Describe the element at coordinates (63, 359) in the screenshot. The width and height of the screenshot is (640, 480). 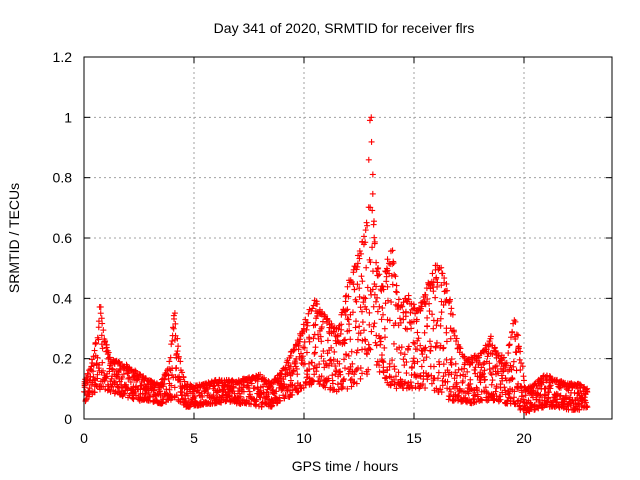
I see `y-tick-label: 0.2` at that location.